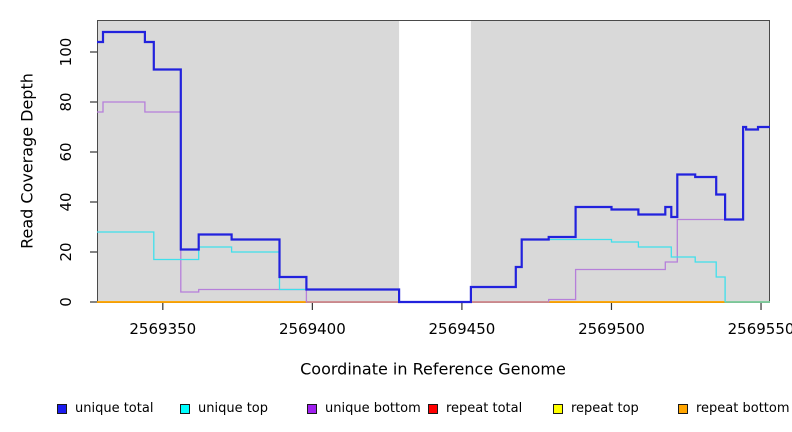 This screenshot has height=432, width=792. I want to click on x-axis-label: Coordinate in Reference Genome, so click(433, 369).